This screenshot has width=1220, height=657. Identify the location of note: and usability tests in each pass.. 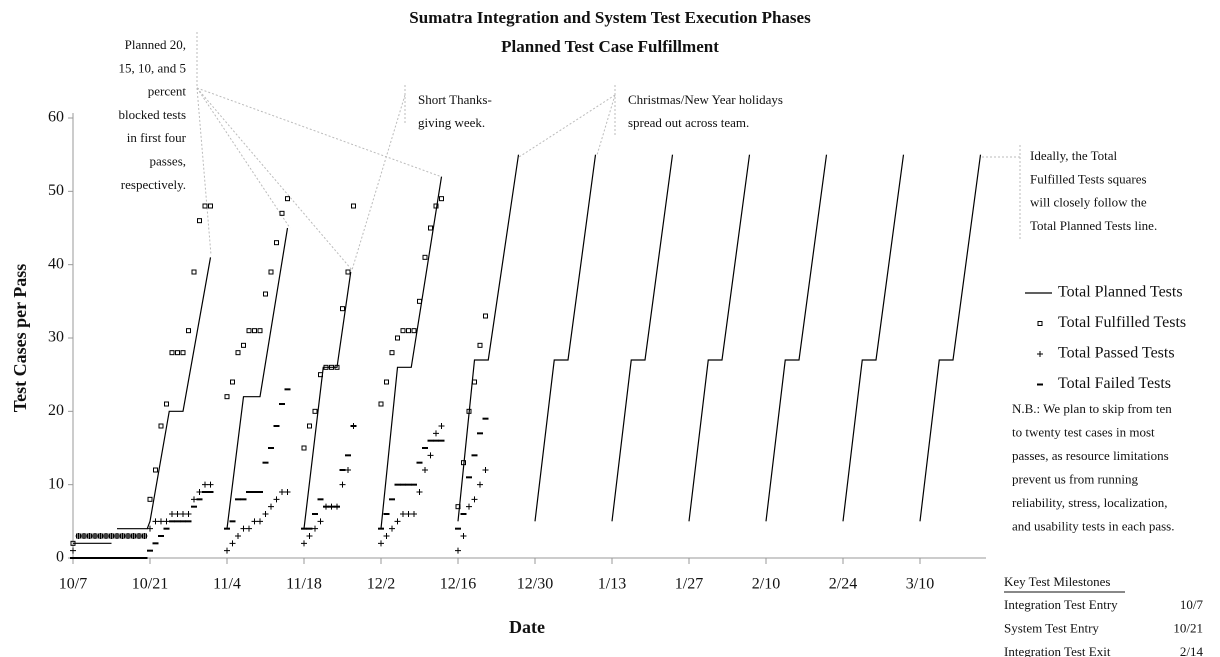
(1093, 525).